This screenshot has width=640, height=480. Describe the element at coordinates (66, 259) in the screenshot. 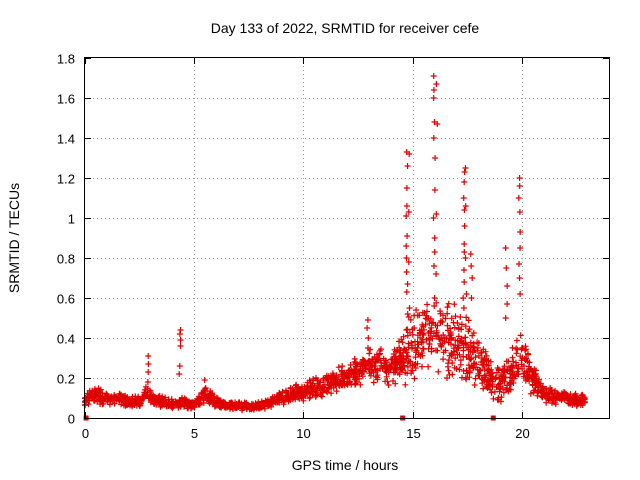

I see `y-tick-label: 0.8` at that location.